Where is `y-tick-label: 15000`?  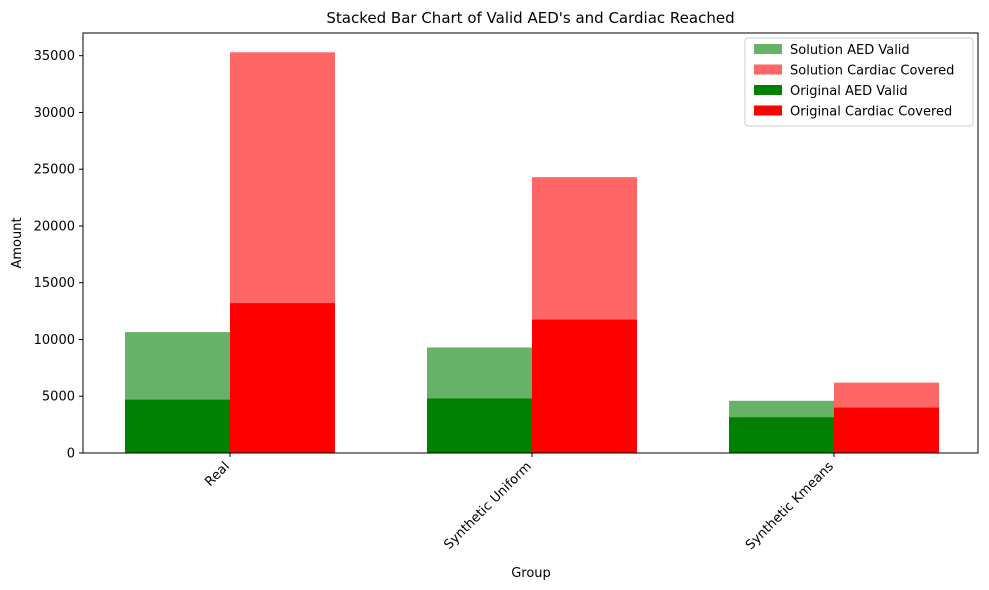 y-tick-label: 15000 is located at coordinates (54, 283).